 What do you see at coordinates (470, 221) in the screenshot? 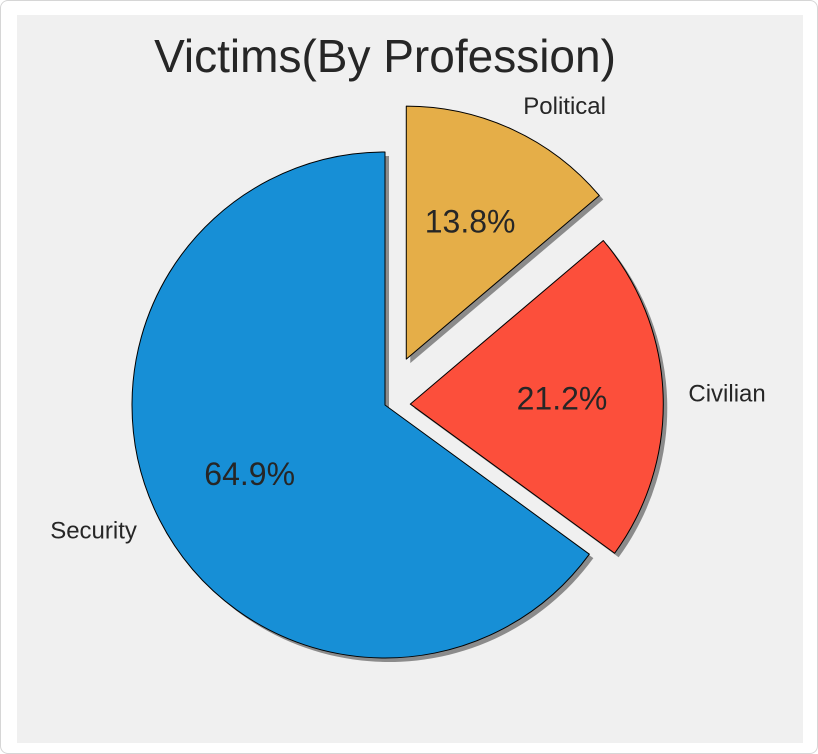
I see `pct-label-political: 13.8%` at bounding box center [470, 221].